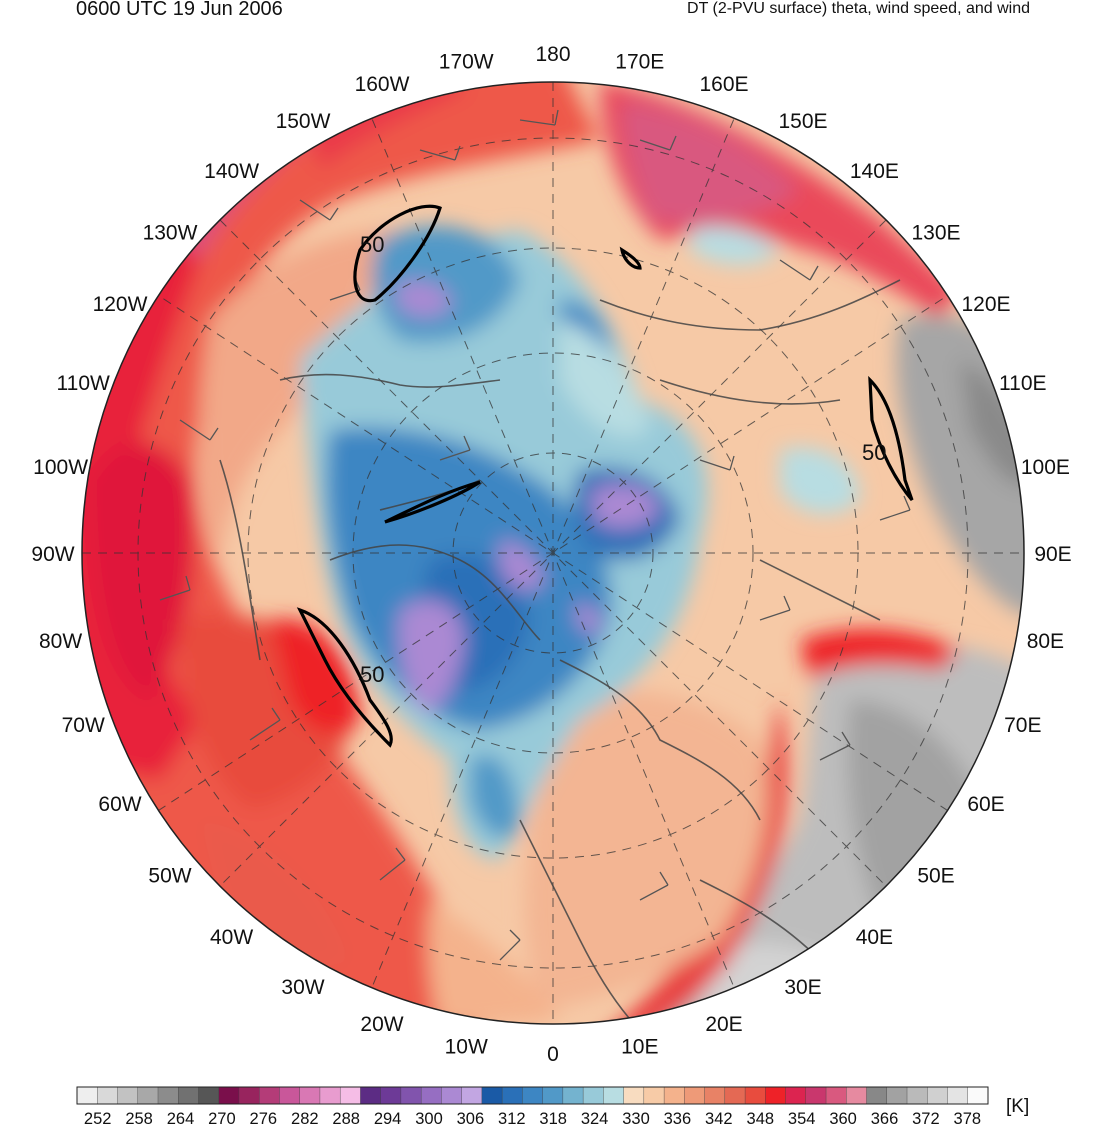 The image size is (1098, 1126). What do you see at coordinates (1018, 1106) in the screenshot?
I see `colorbar-unit: [K]` at bounding box center [1018, 1106].